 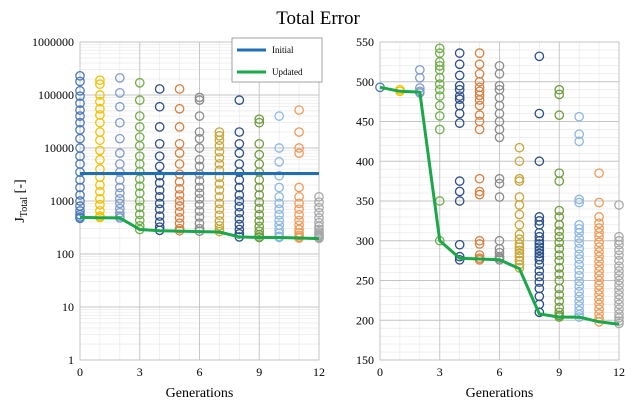 I want to click on y-tick-label: 200, so click(x=365, y=320).